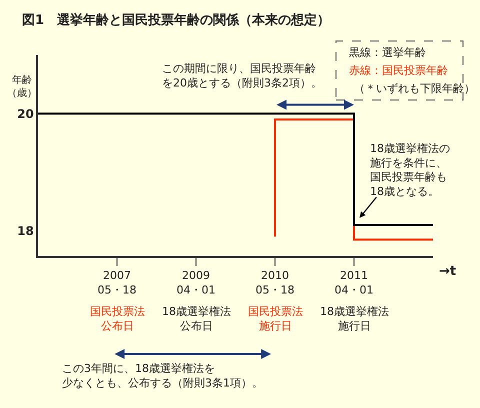 The image size is (480, 408). Describe the element at coordinates (414, 88) in the screenshot. I see `annotation: （＊いずれも下限年齢）` at that location.